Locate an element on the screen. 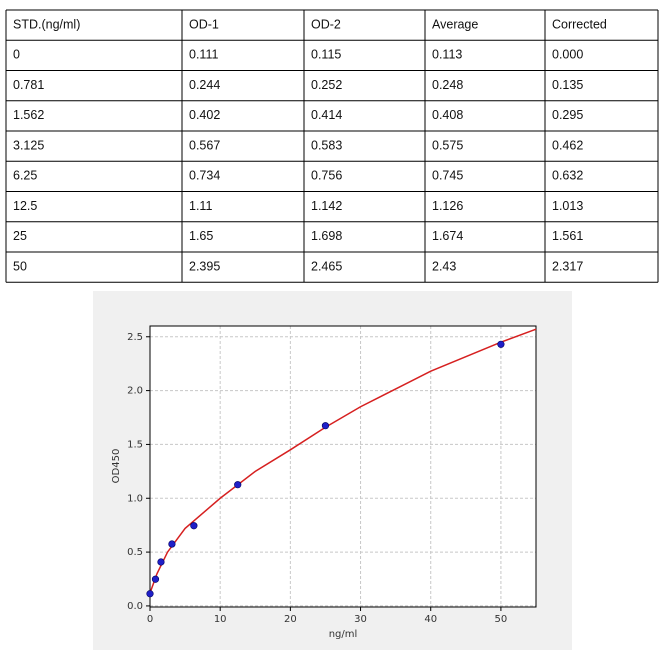  table-cell: 0.781 is located at coordinates (28, 85).